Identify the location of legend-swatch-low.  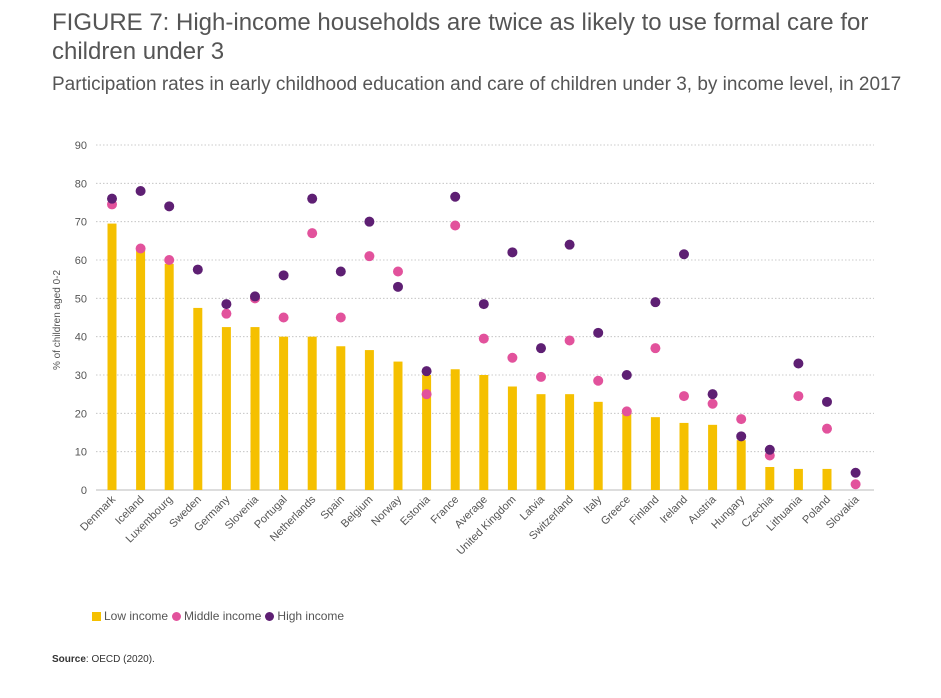
(96, 616).